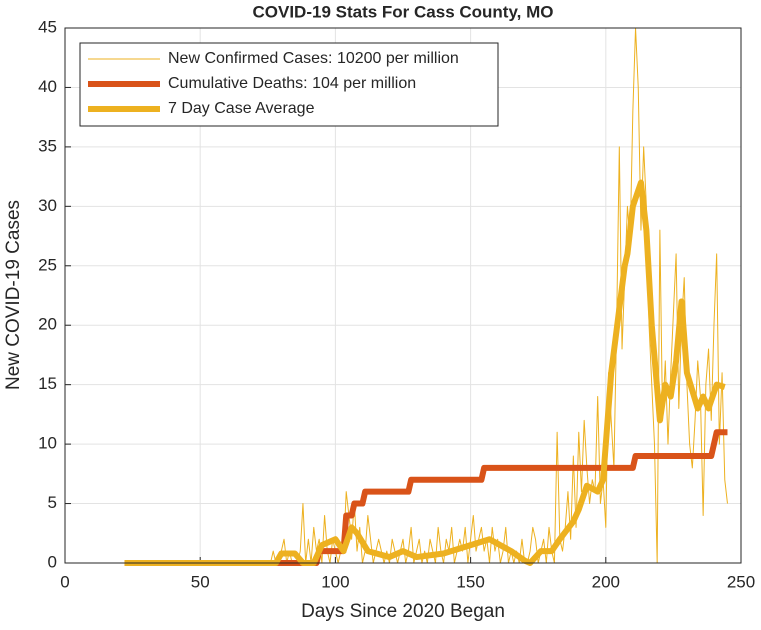 The height and width of the screenshot is (630, 761). Describe the element at coordinates (47, 383) in the screenshot. I see `y-tick-label: 15` at that location.